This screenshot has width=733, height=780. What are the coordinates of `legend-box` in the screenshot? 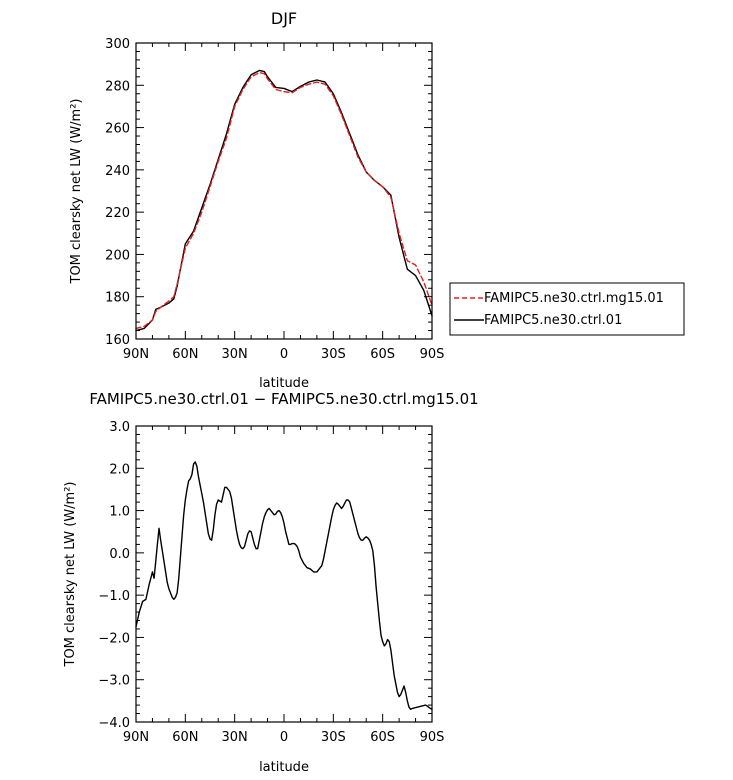 It's located at (567, 309).